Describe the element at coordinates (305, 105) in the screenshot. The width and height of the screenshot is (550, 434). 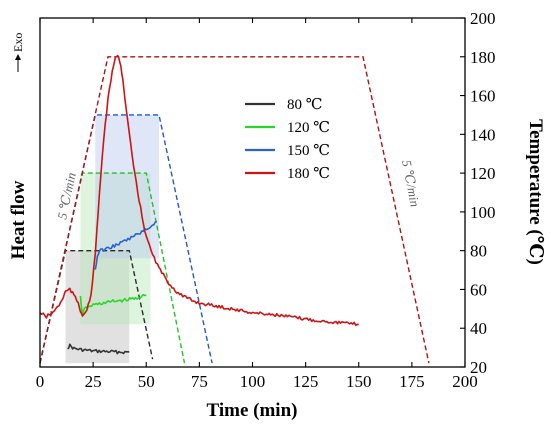
I see `legend-label-80: 80 ℃` at that location.